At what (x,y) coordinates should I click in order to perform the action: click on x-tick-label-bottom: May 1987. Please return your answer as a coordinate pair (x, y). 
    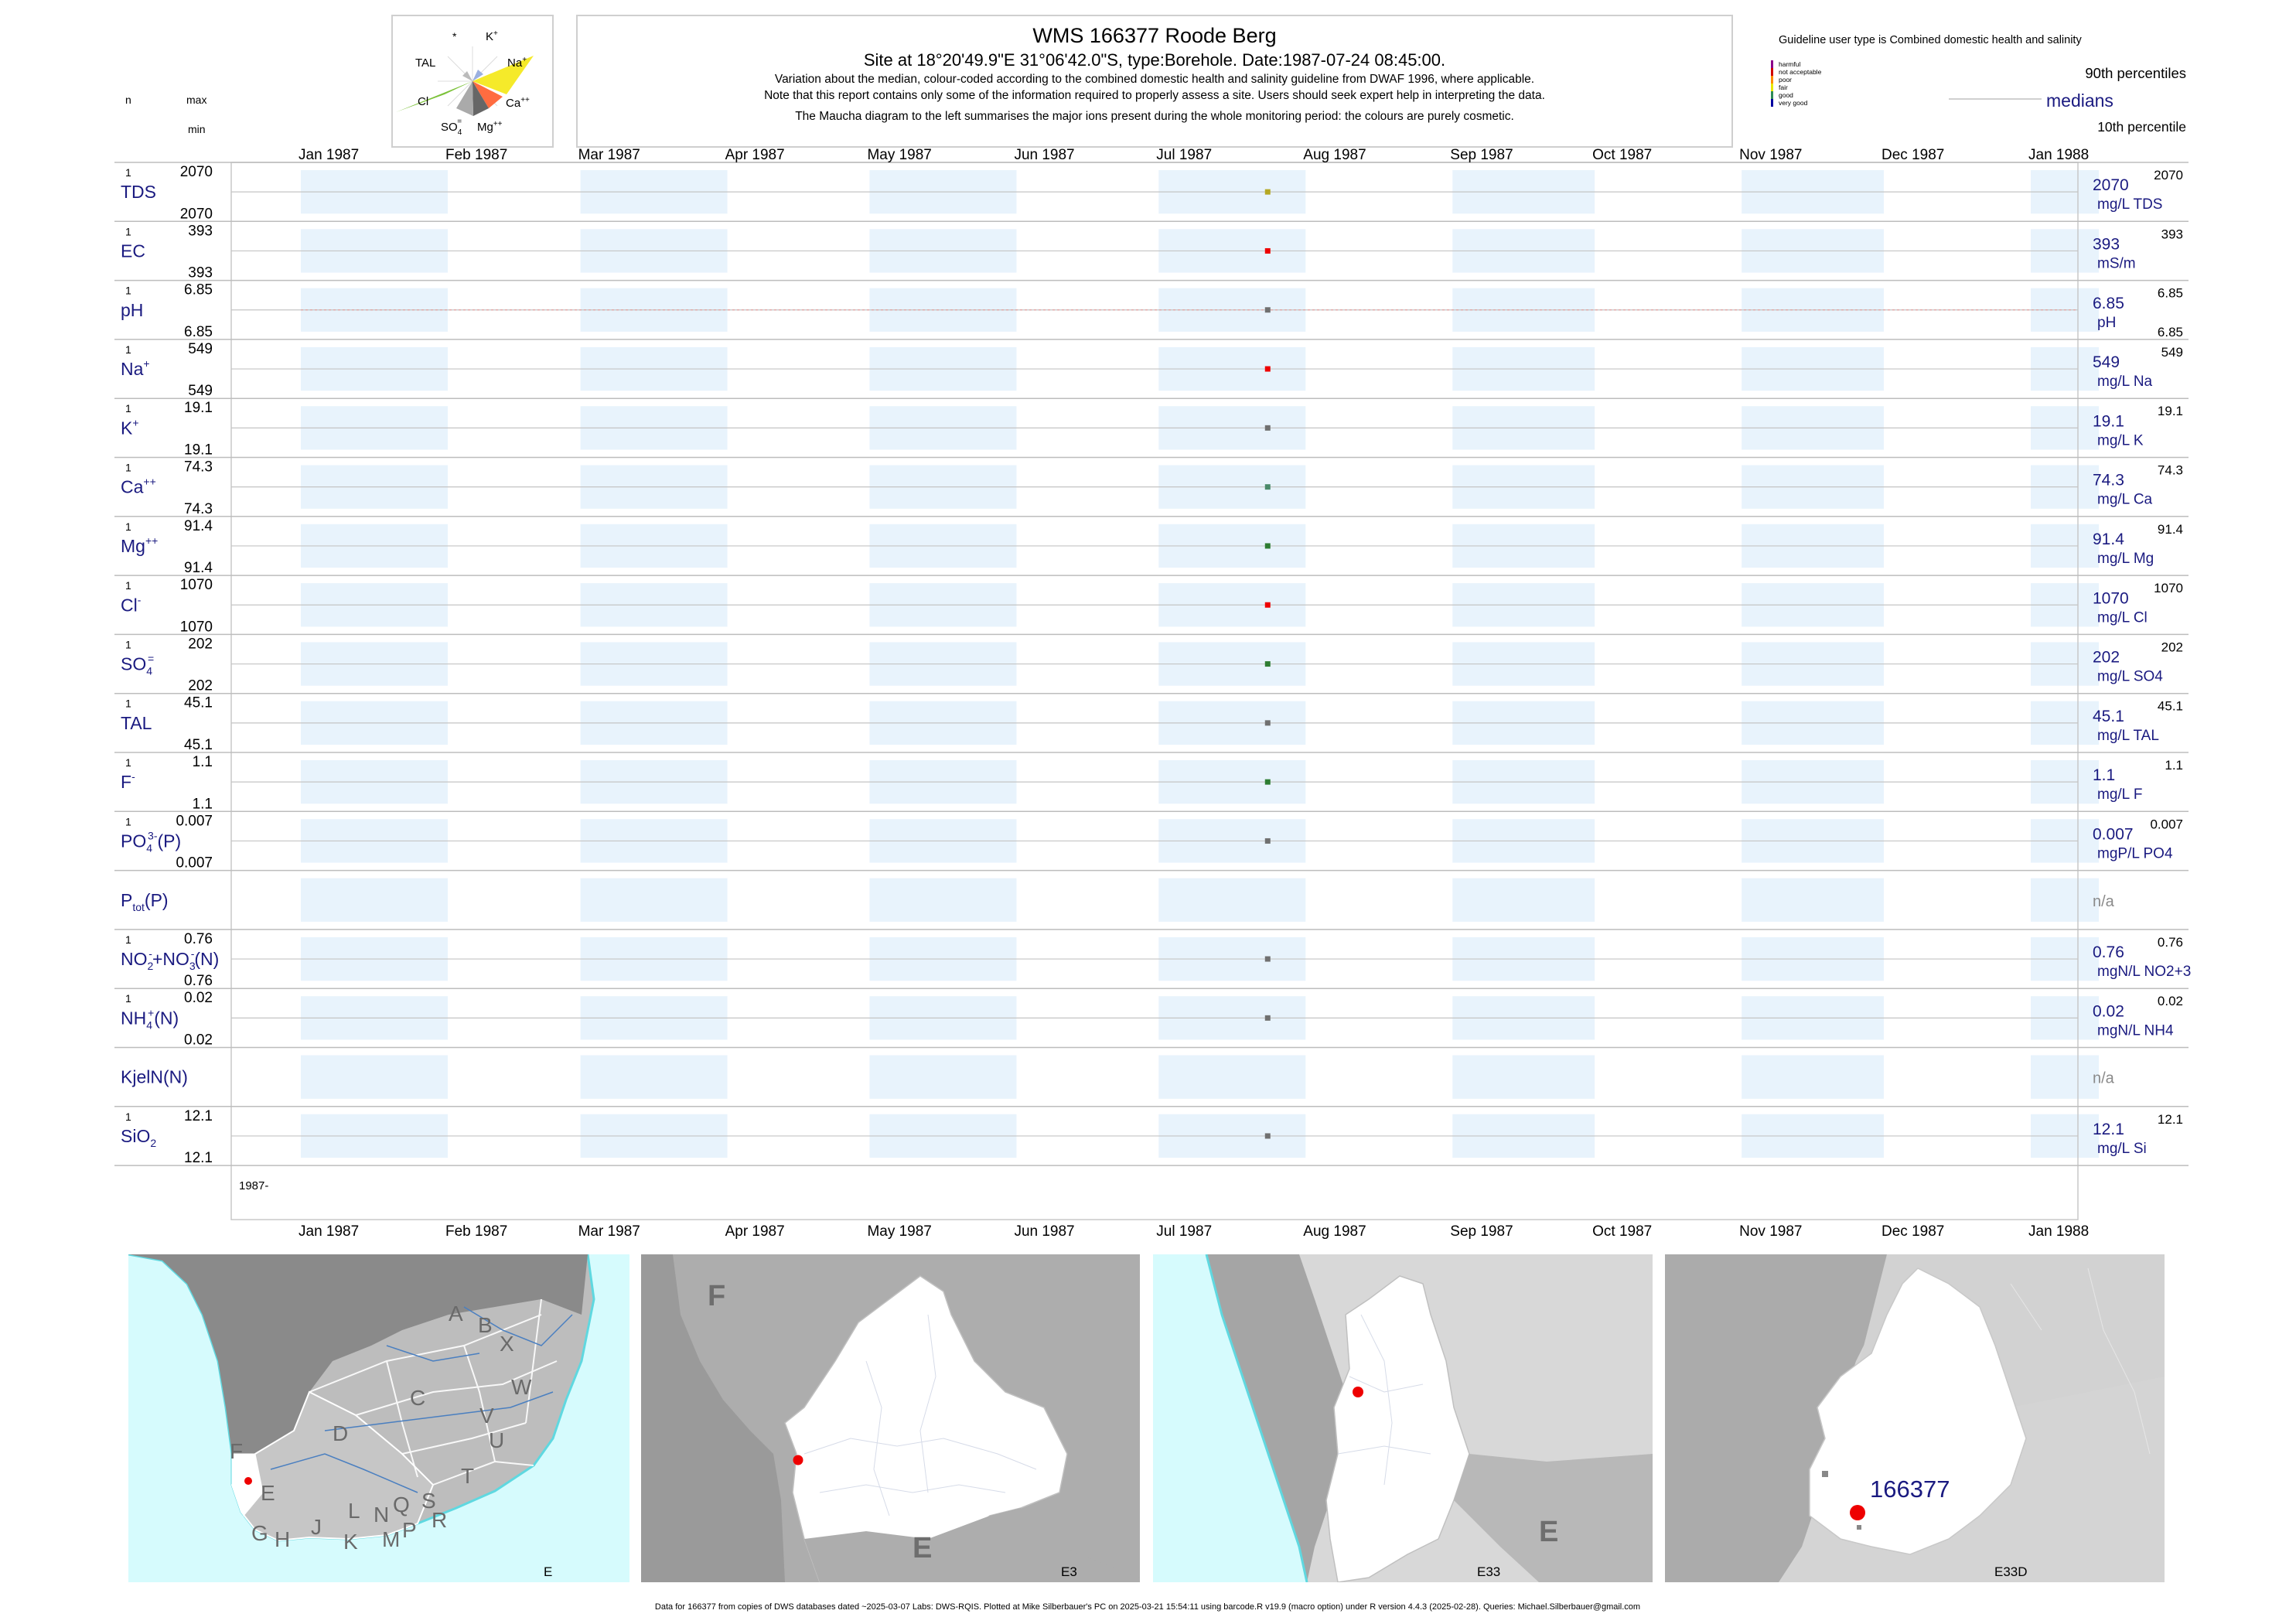
    Looking at the image, I should click on (899, 1231).